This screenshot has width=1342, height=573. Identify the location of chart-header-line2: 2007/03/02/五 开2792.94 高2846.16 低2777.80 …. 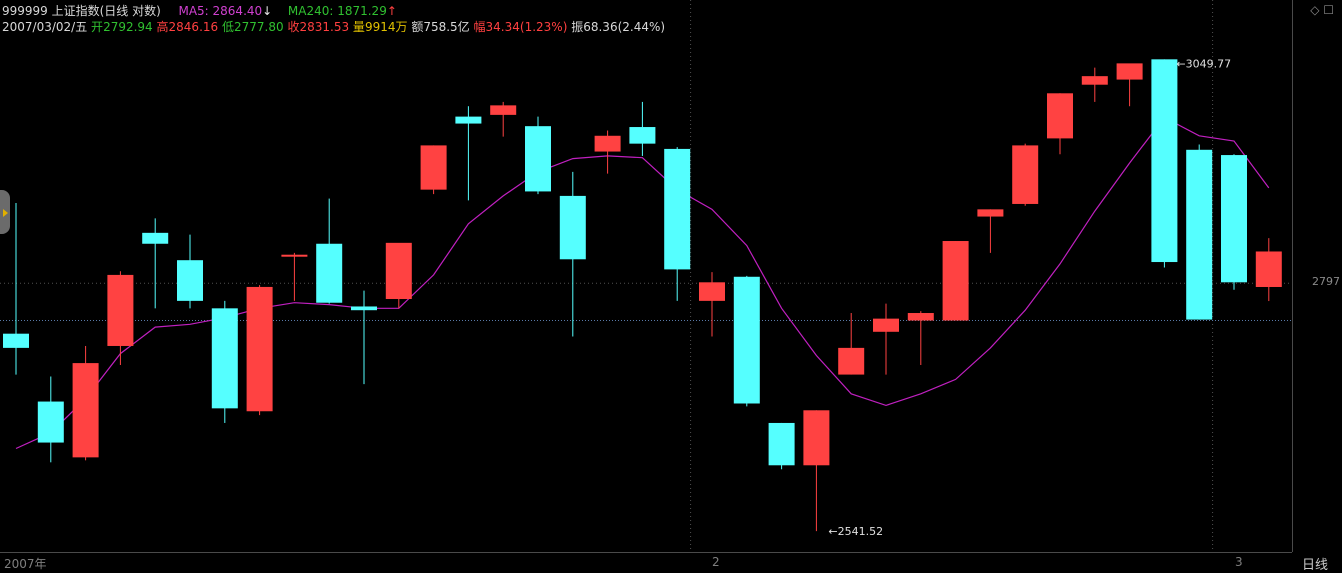
(333, 27).